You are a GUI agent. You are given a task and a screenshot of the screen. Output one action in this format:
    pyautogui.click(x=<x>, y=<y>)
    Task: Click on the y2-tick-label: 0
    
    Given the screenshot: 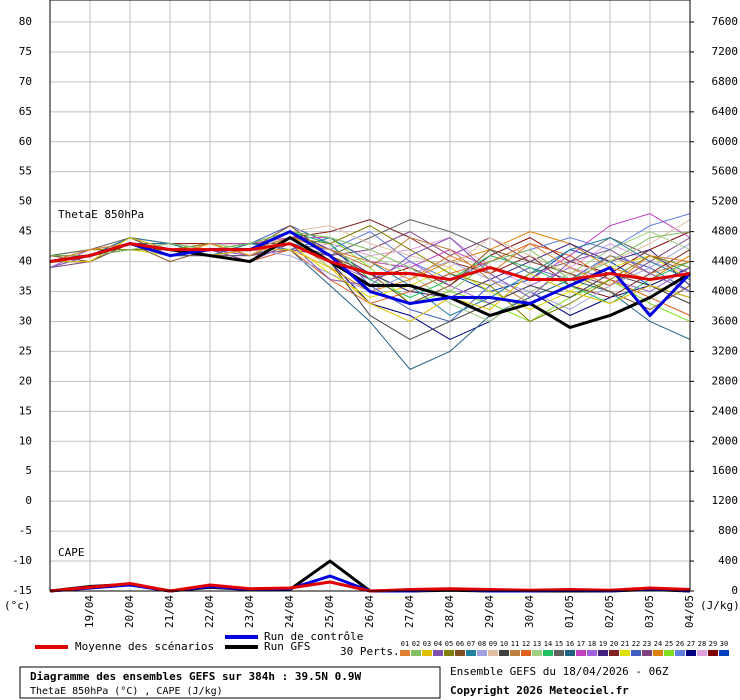 What is the action you would take?
    pyautogui.click(x=734, y=590)
    